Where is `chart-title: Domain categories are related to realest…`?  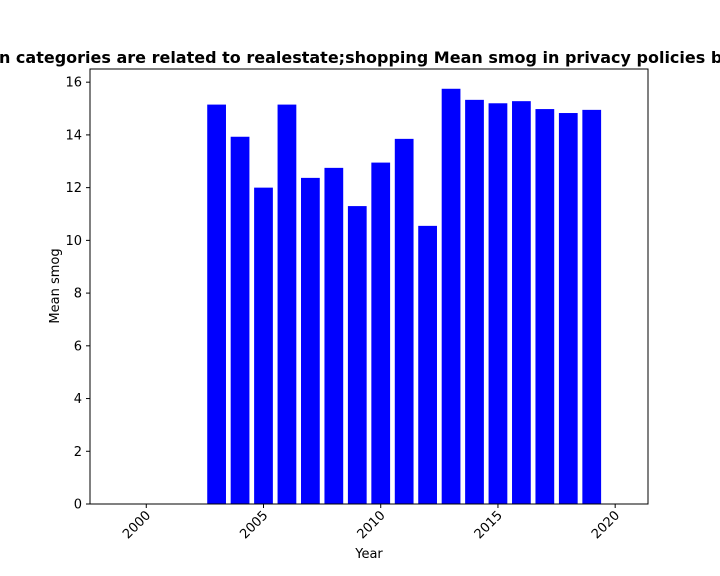
chart-title: Domain categories are related to realest… is located at coordinates (360, 57).